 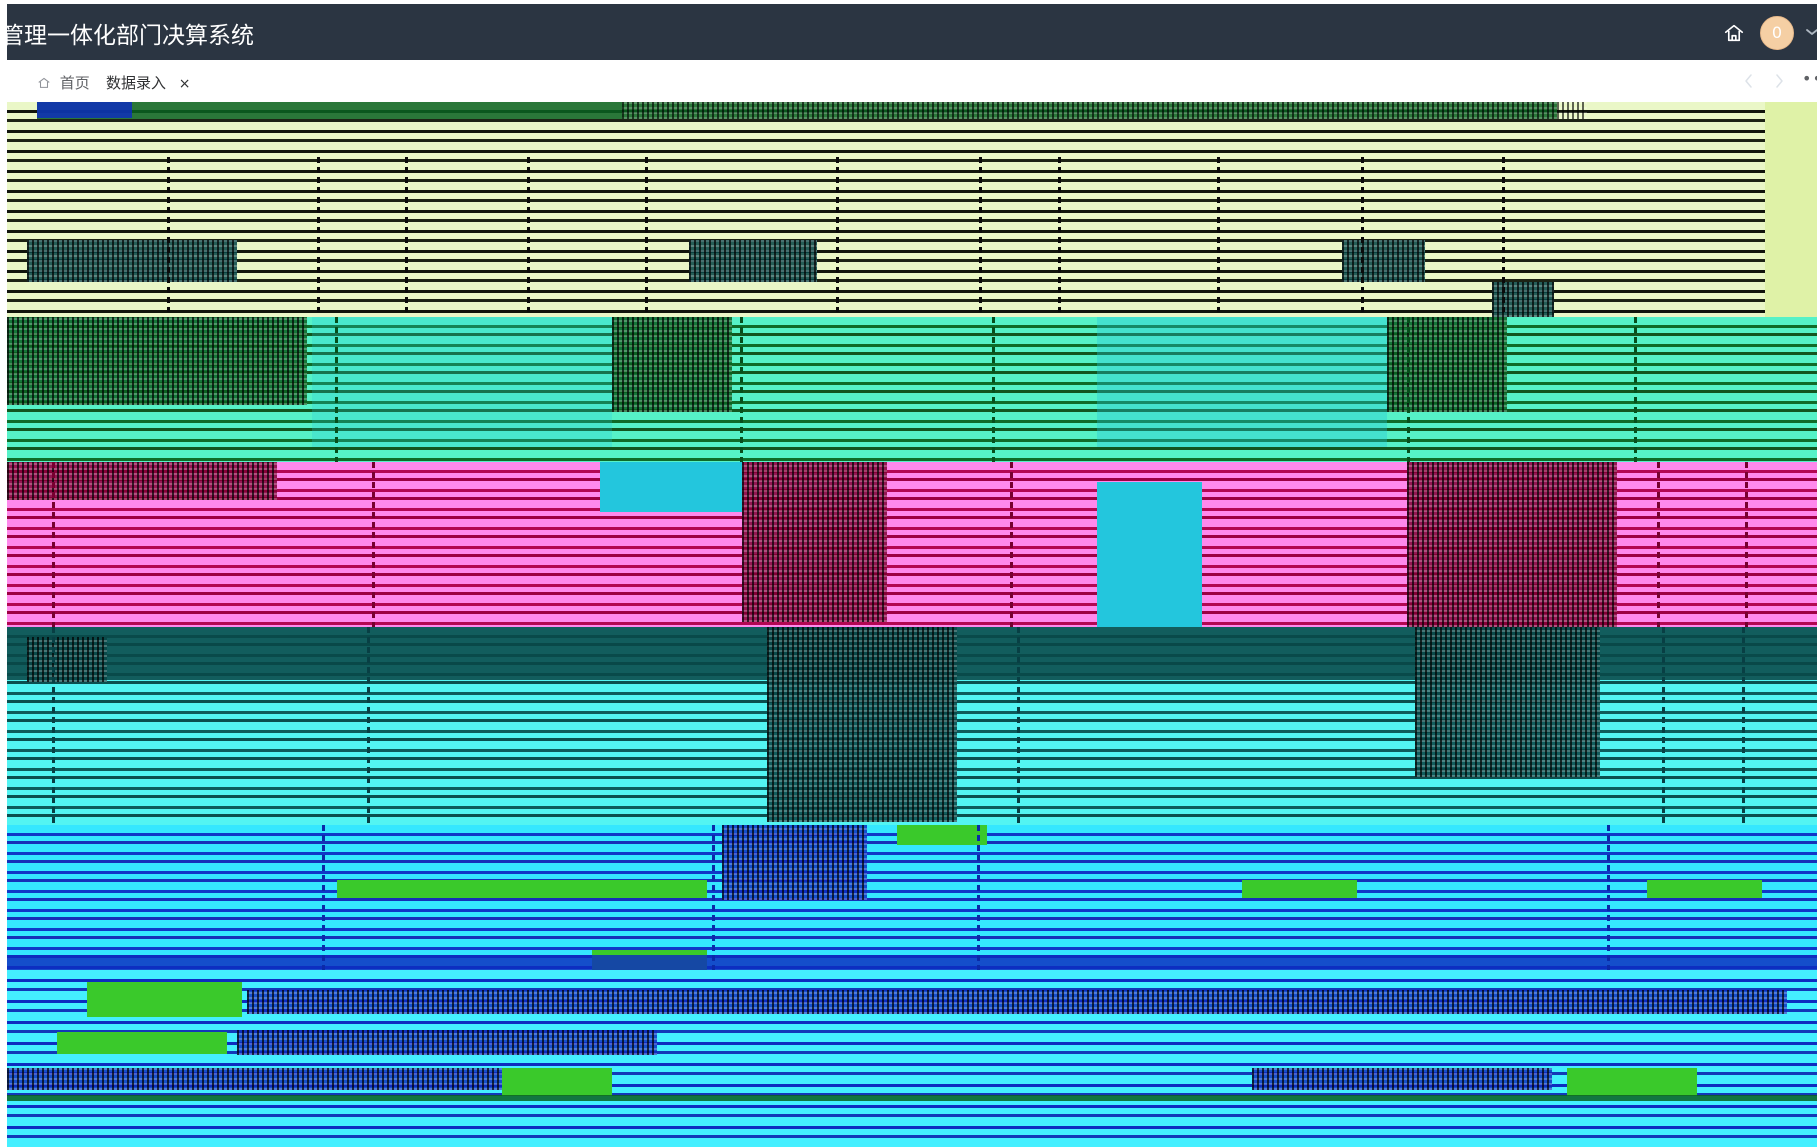 What do you see at coordinates (127, 36) in the screenshot?
I see `app-title: 管理一体化部门决算系统` at bounding box center [127, 36].